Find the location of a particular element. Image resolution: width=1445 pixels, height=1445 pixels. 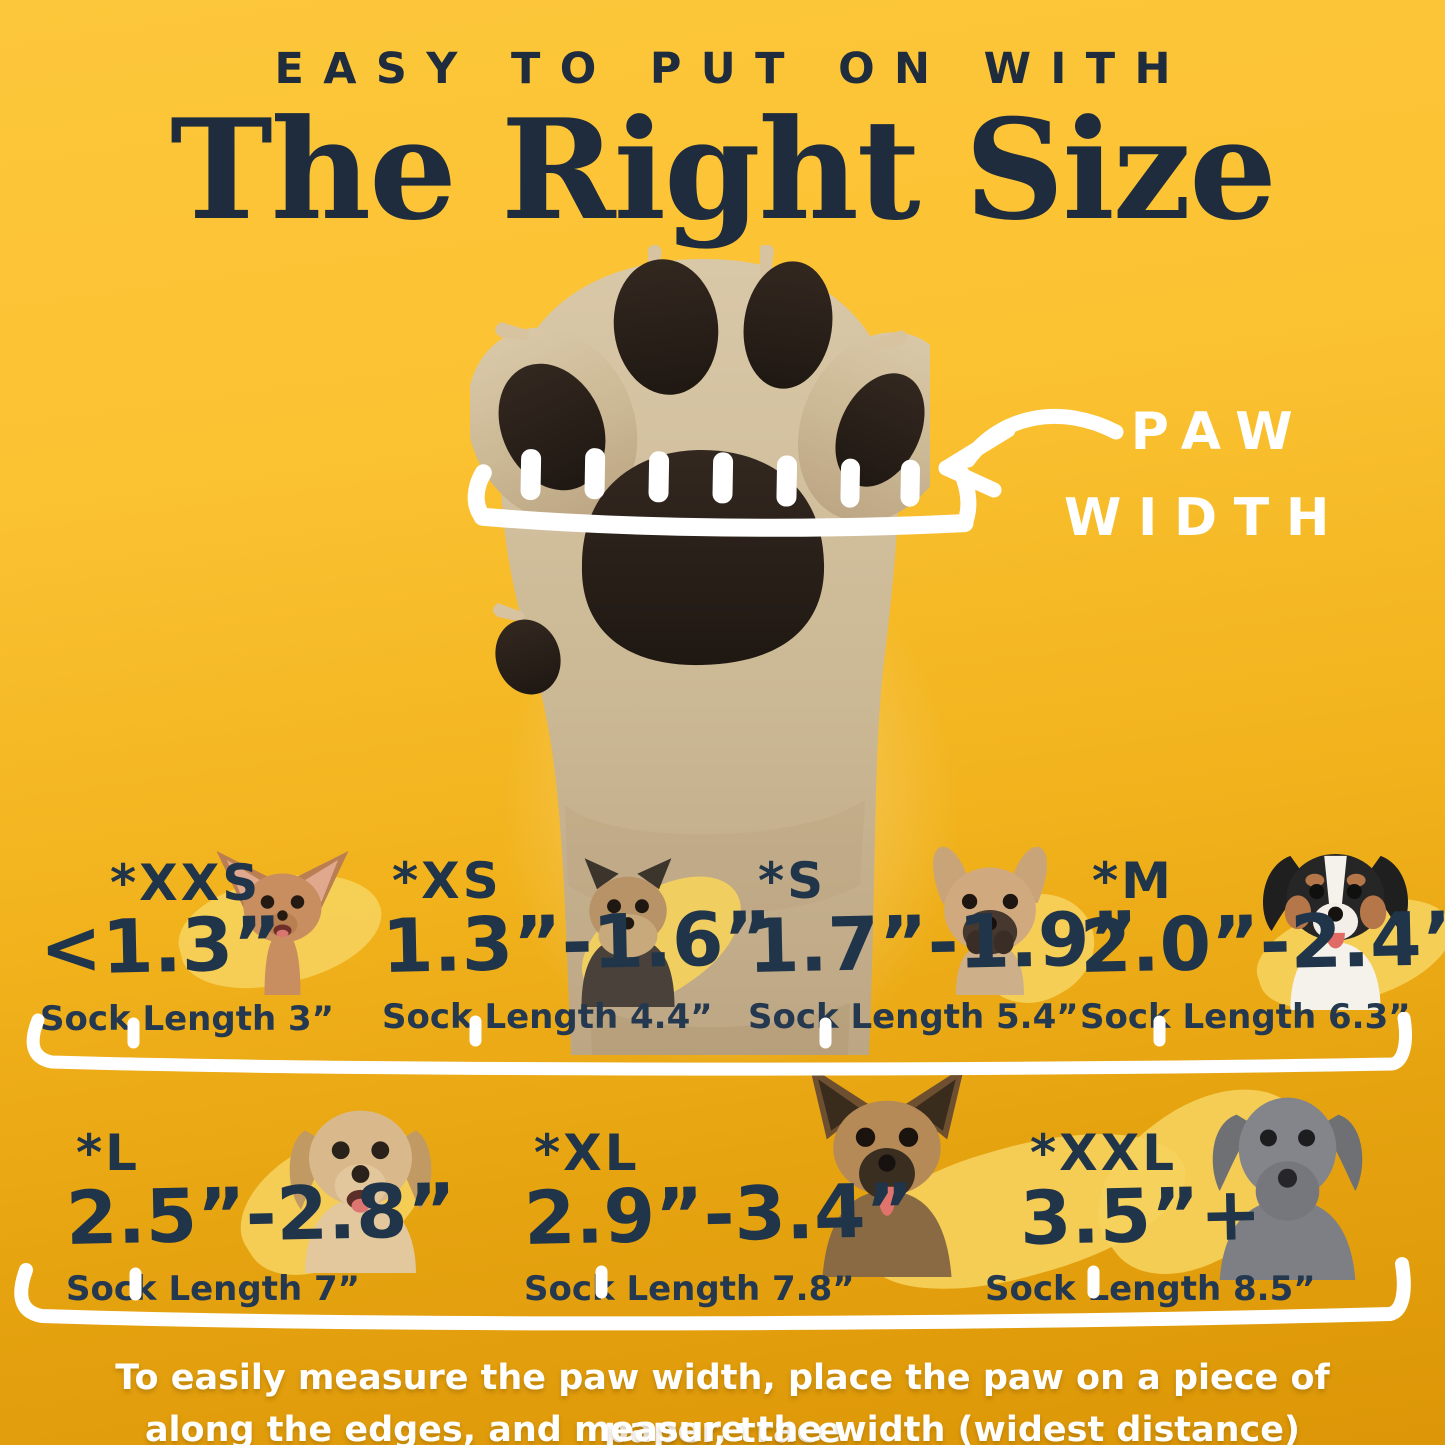

dog-photo-australian-shepherd is located at coordinates (1335, 916).